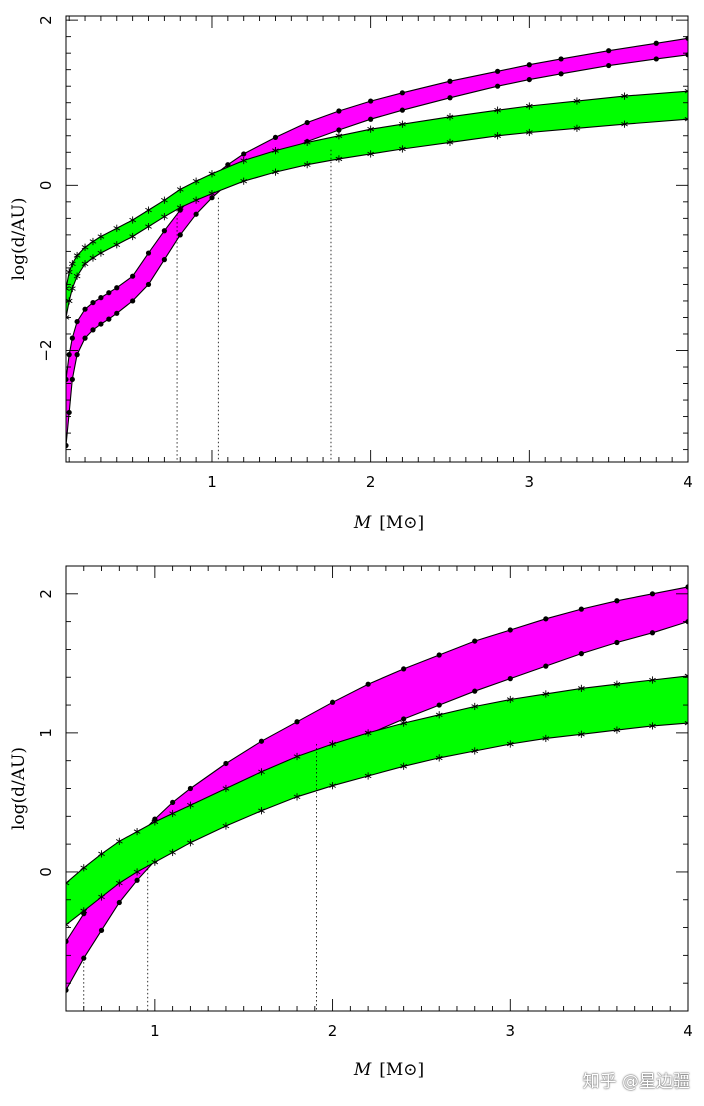  Describe the element at coordinates (511, 1031) in the screenshot. I see `x-tick-label: 3` at that location.